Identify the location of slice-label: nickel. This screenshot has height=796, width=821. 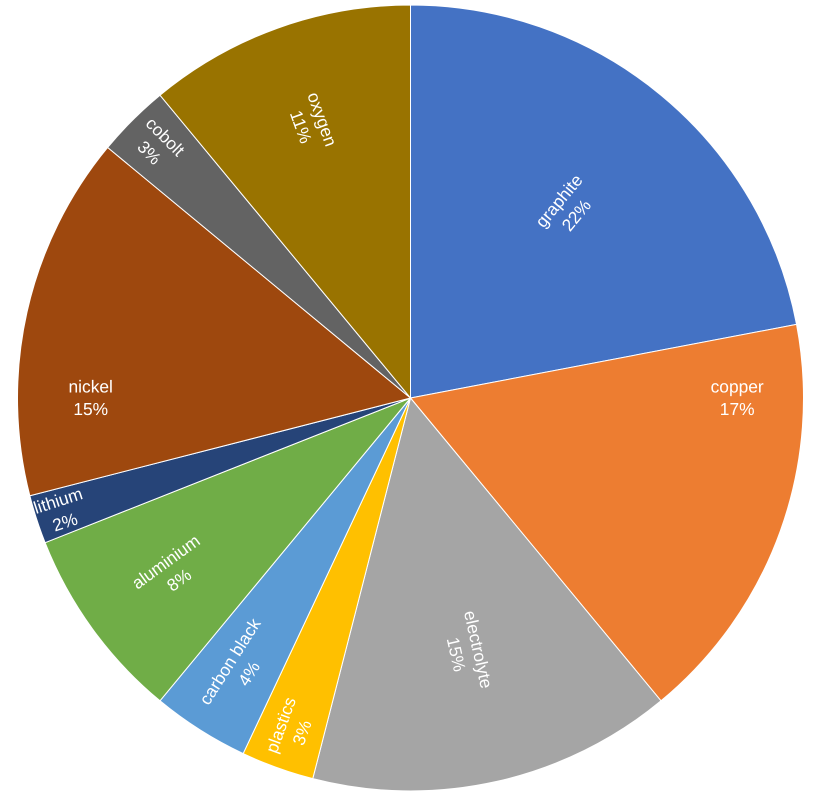
(90, 386).